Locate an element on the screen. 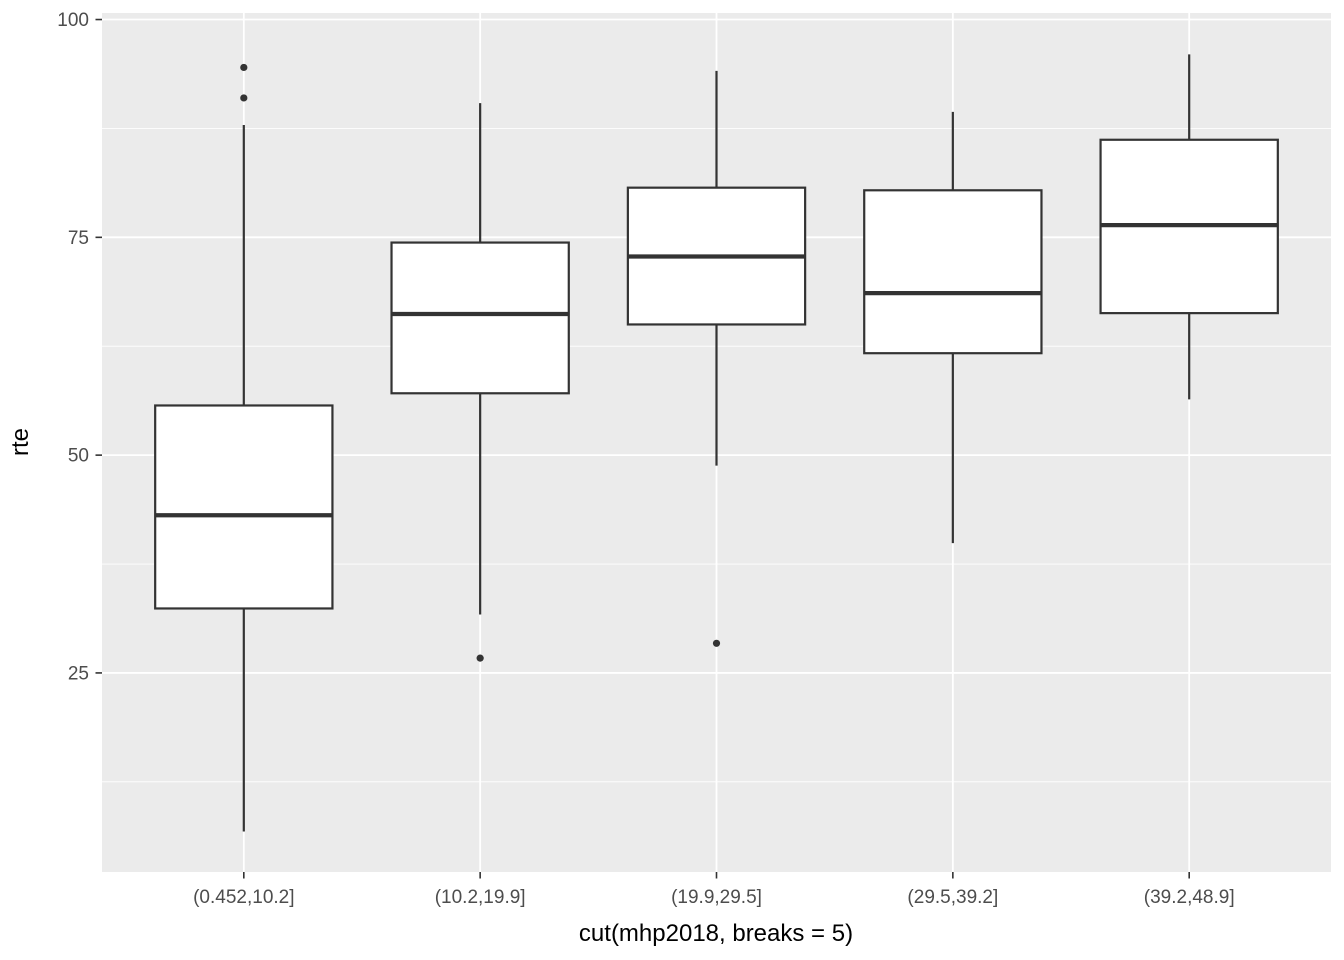  y-tick-label: 50 is located at coordinates (78, 456).